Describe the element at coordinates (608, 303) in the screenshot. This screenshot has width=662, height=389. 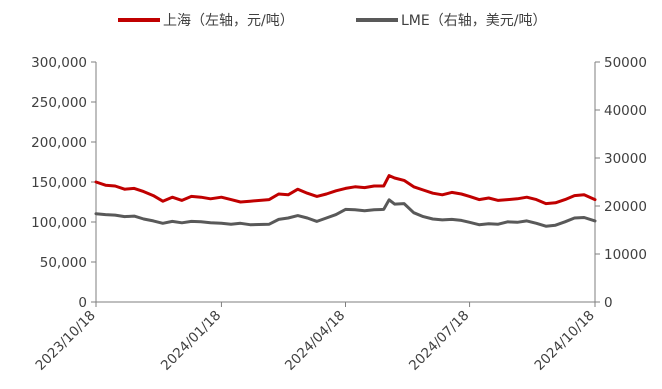
I see `right-tick-label: 0` at that location.